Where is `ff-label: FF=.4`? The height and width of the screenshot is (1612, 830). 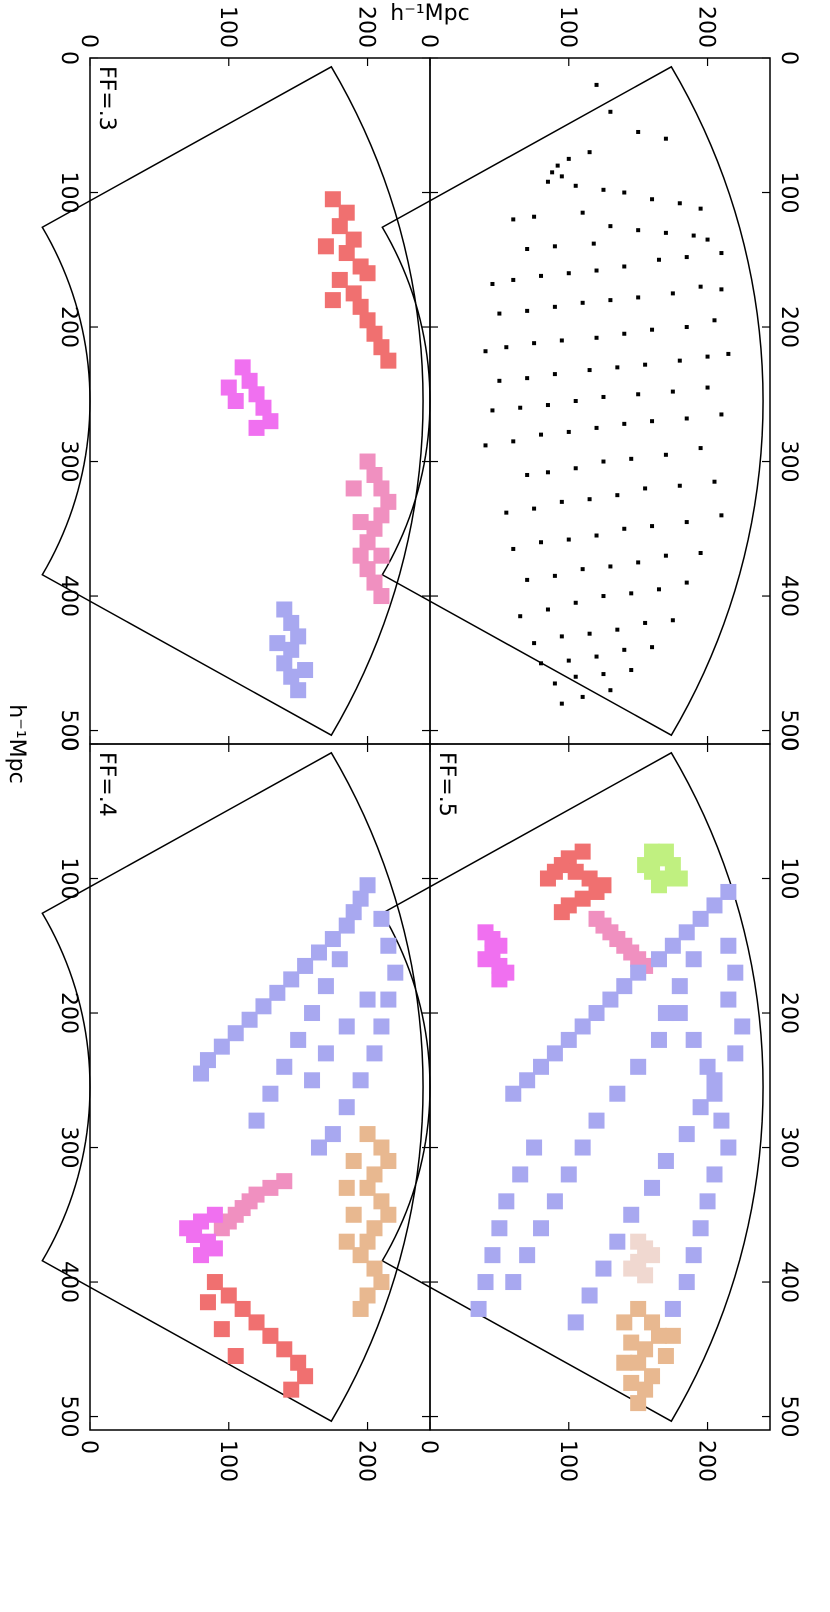
ff-label: FF=.4 is located at coordinates (106, 784).